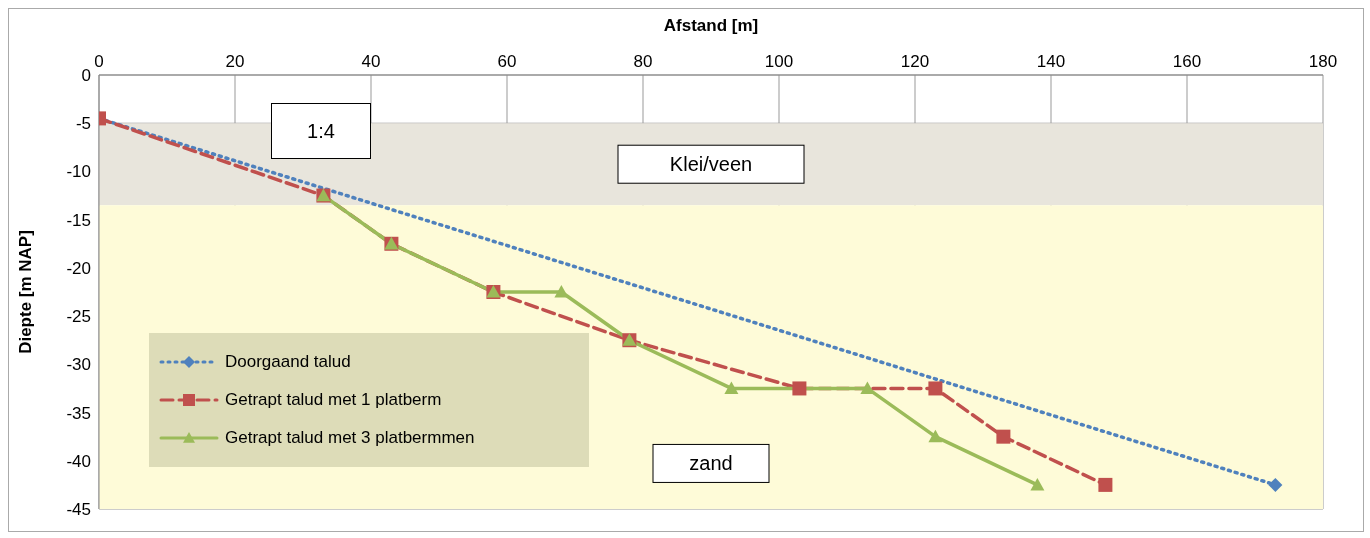 This screenshot has height=538, width=1370. I want to click on y-tick-label: -30, so click(78, 365).